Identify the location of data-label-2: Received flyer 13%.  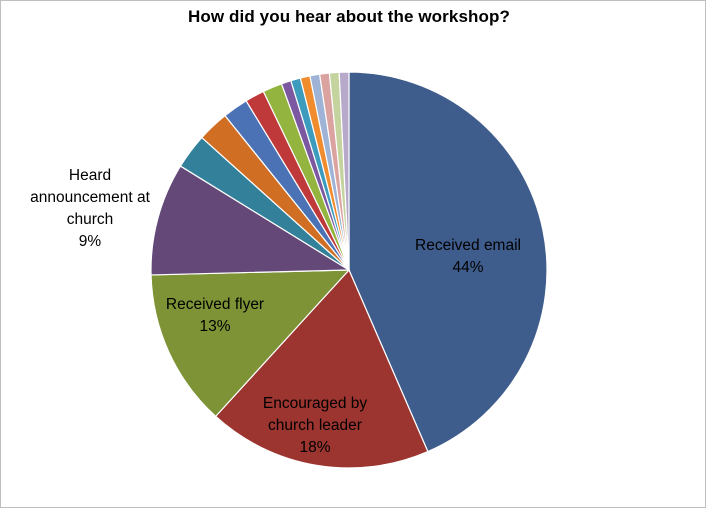
(215, 315).